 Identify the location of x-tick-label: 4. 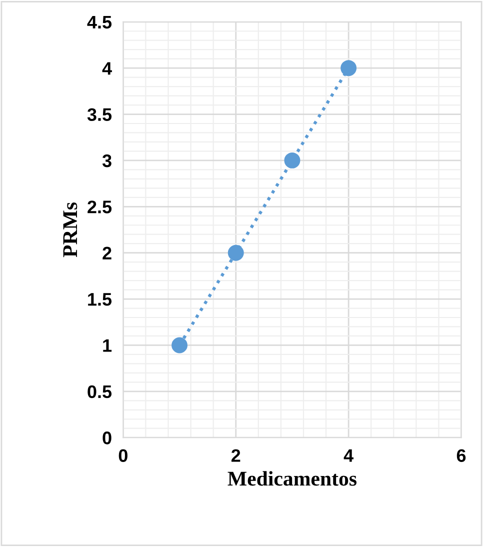
(349, 455).